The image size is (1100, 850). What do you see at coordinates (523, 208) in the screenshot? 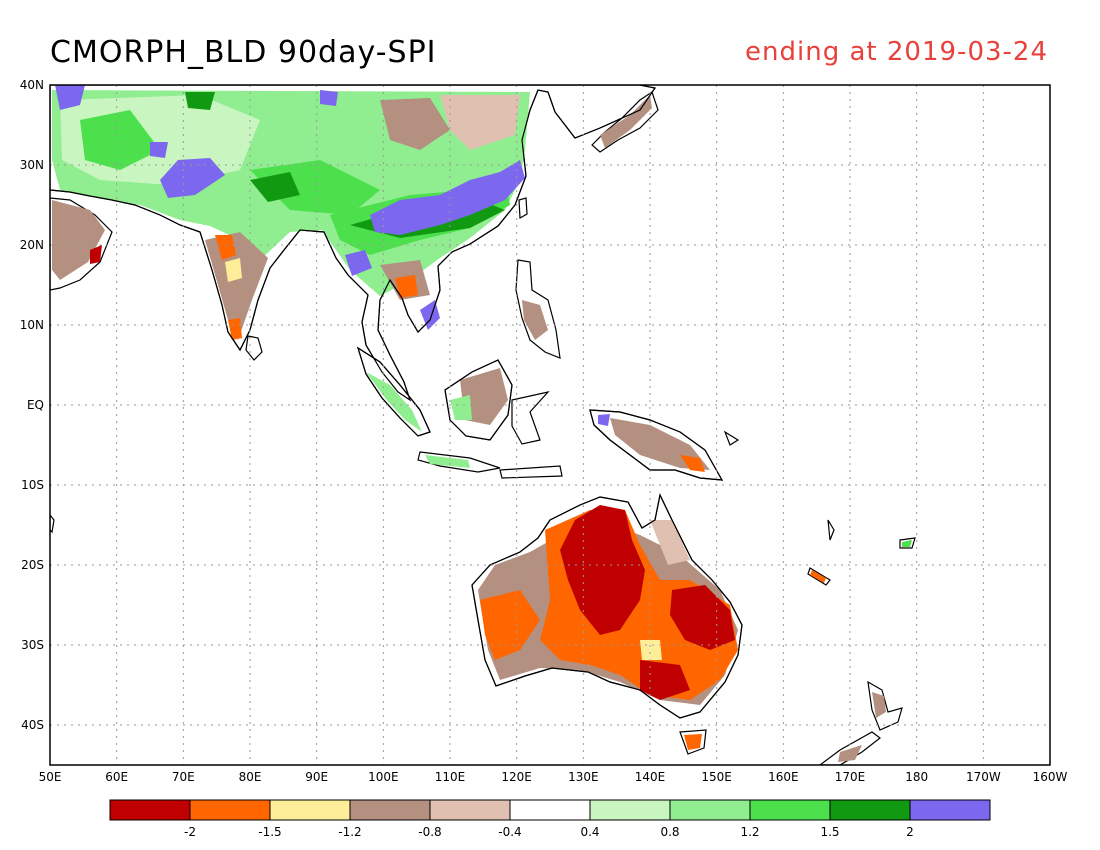
I see `taiwan` at bounding box center [523, 208].